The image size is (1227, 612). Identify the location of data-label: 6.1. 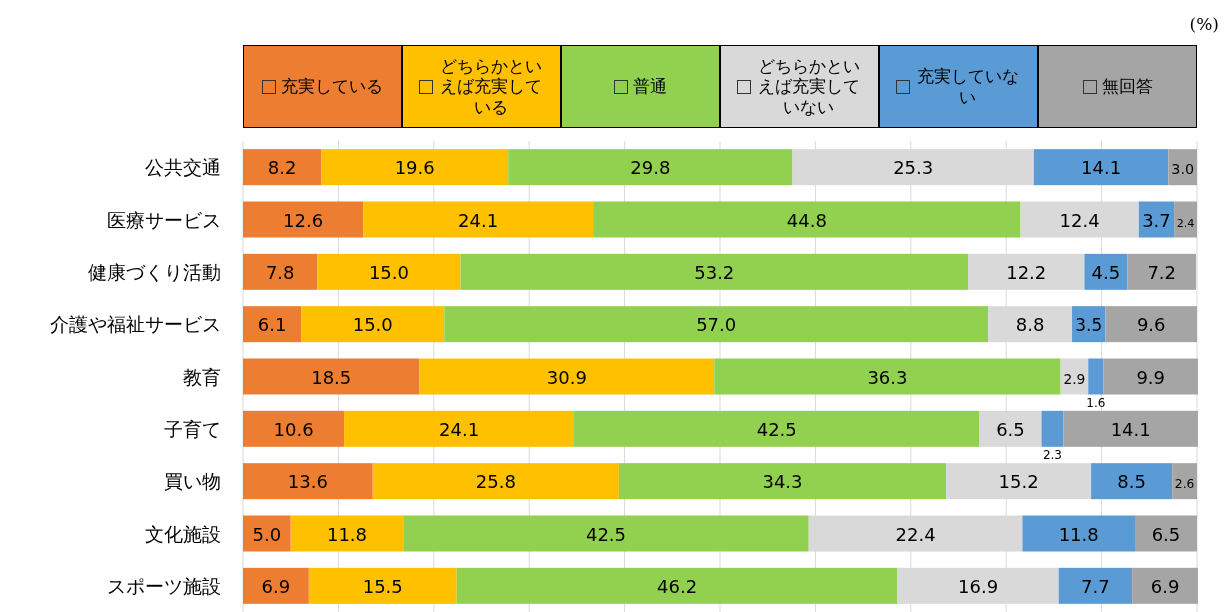
(272, 325).